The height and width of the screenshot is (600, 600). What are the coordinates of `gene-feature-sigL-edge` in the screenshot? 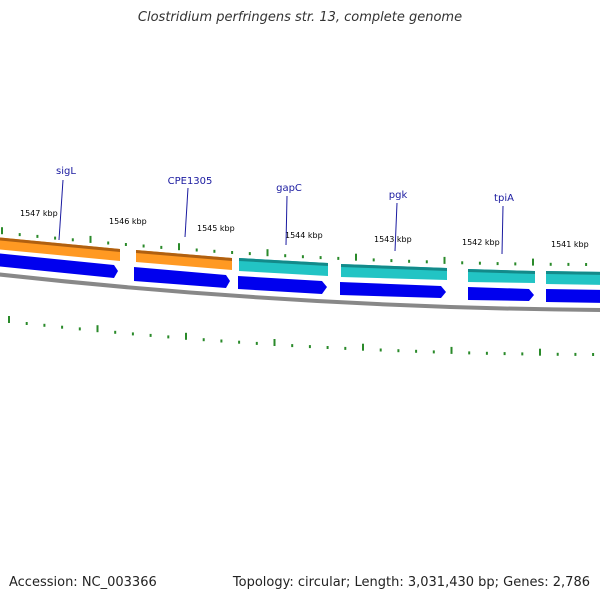 It's located at (60, 244).